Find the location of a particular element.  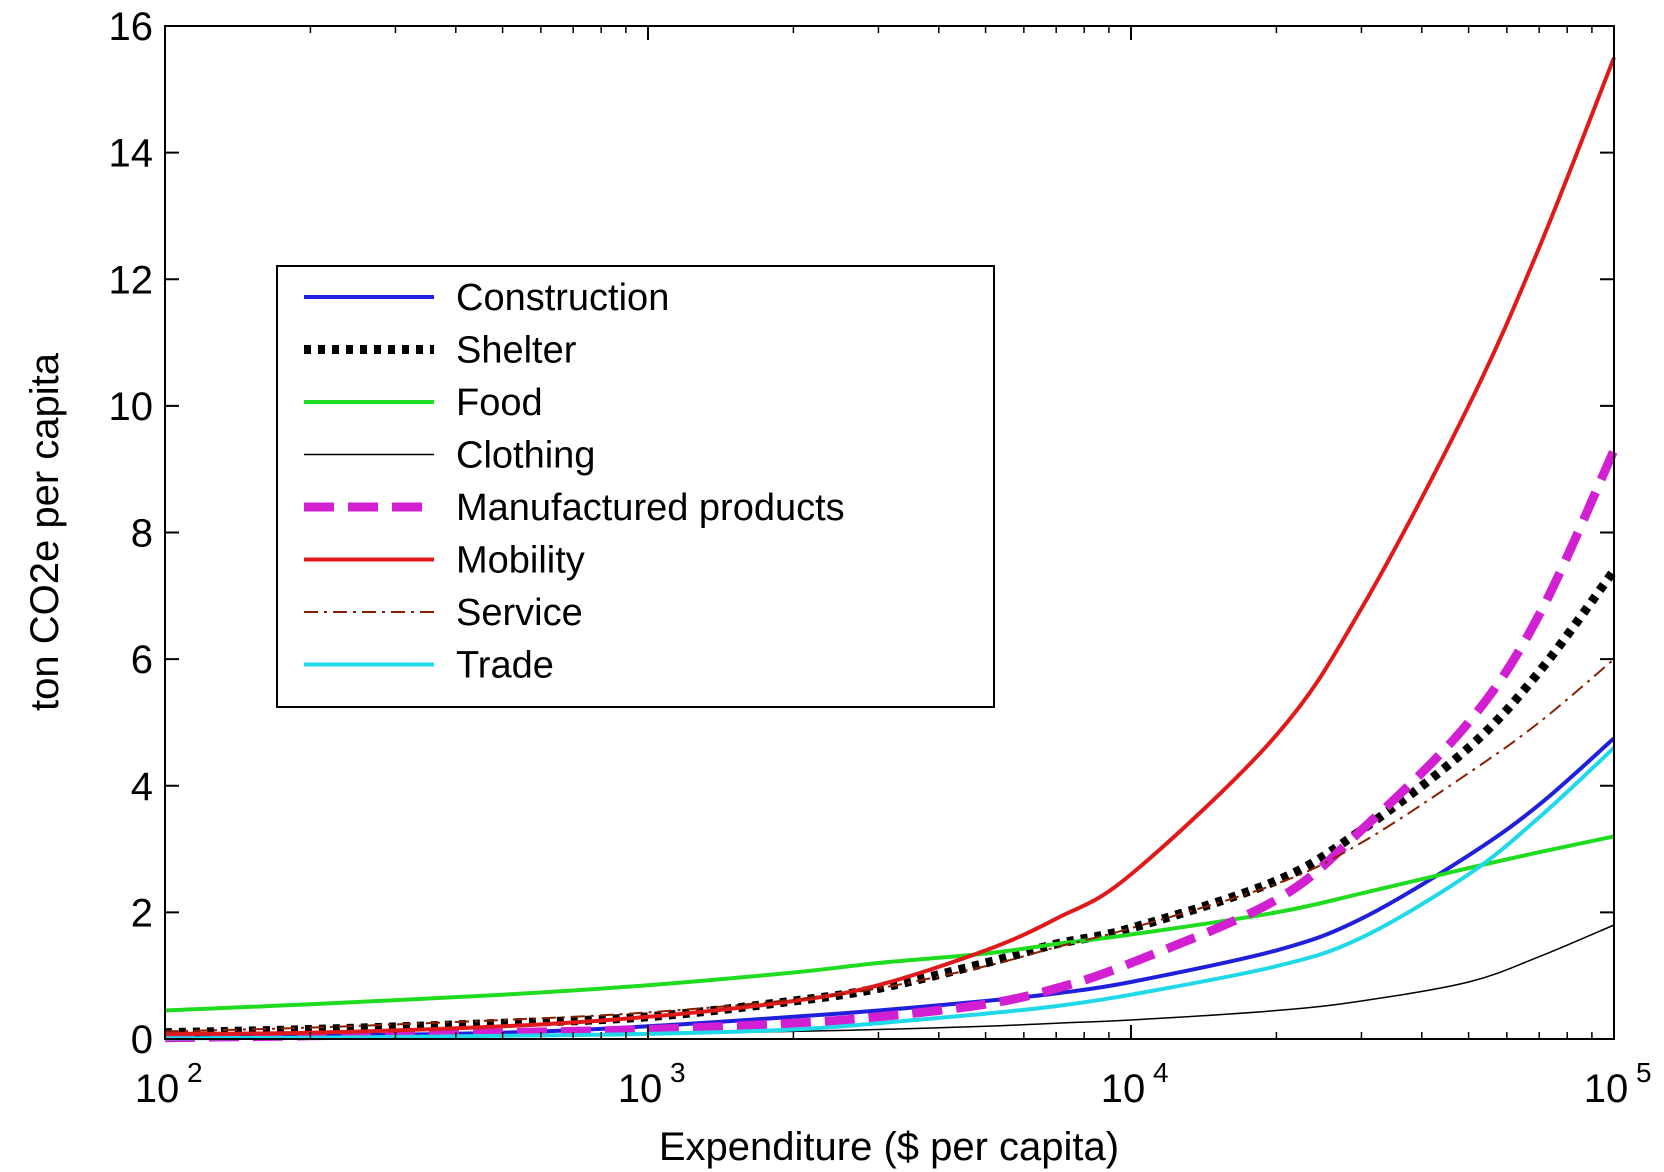

legend-label: Construction is located at coordinates (562, 298).